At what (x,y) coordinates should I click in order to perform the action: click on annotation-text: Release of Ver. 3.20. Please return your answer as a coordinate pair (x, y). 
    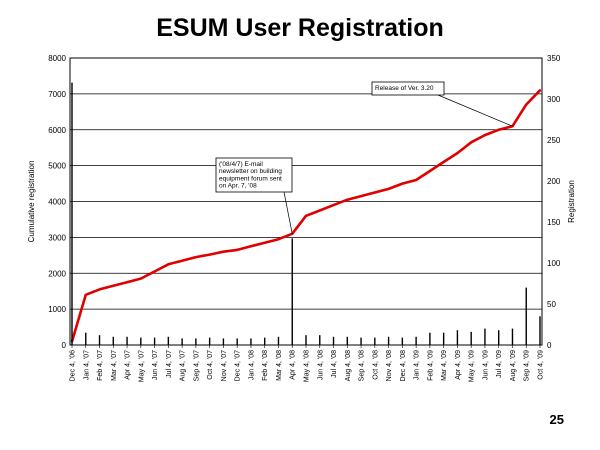
    Looking at the image, I should click on (404, 88).